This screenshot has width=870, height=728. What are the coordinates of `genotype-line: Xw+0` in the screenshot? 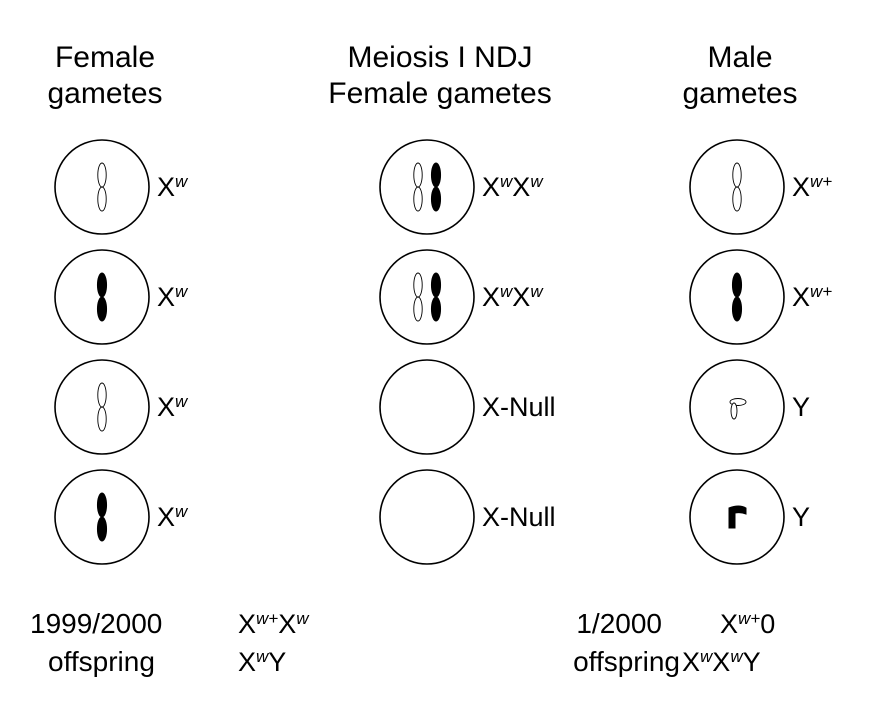 It's located at (728, 624).